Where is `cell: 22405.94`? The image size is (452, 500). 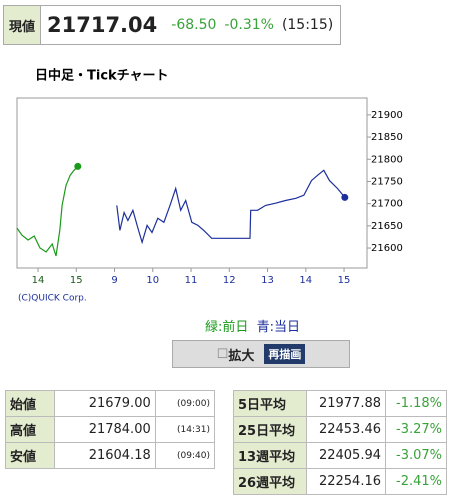
cell: 22405.94 is located at coordinates (346, 455).